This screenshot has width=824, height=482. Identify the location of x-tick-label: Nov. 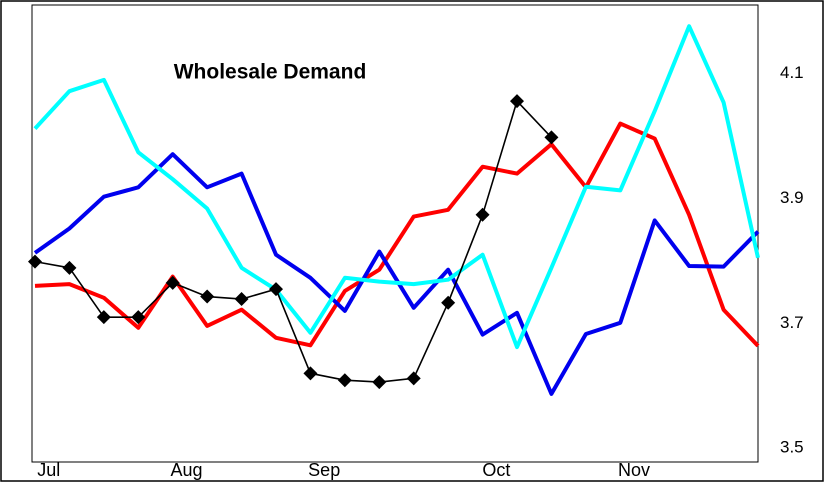
(634, 470).